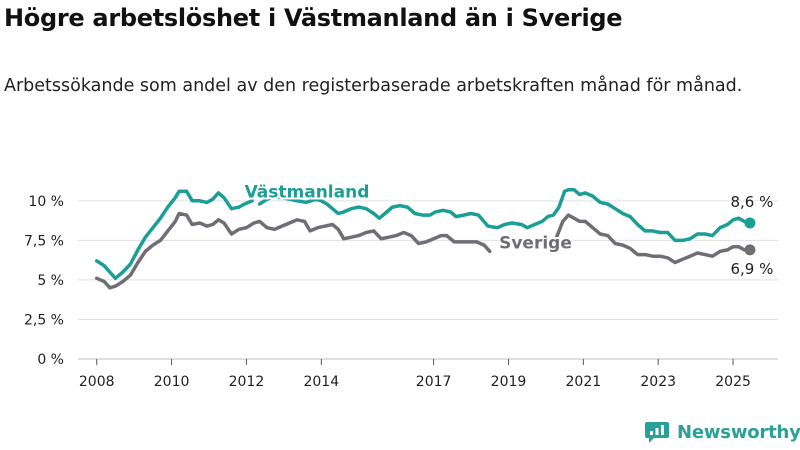 The width and height of the screenshot is (800, 450). Describe the element at coordinates (750, 223) in the screenshot. I see `end-point-v-stmanland` at that location.